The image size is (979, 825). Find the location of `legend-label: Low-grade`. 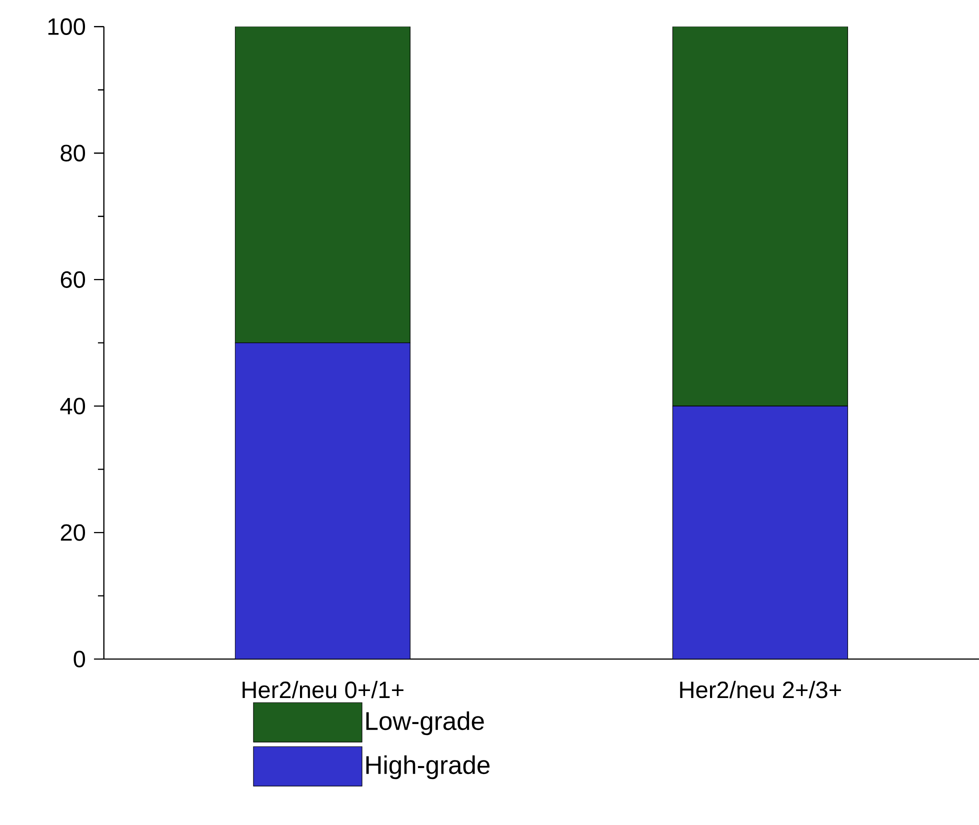

legend-label: Low-grade is located at coordinates (425, 723).